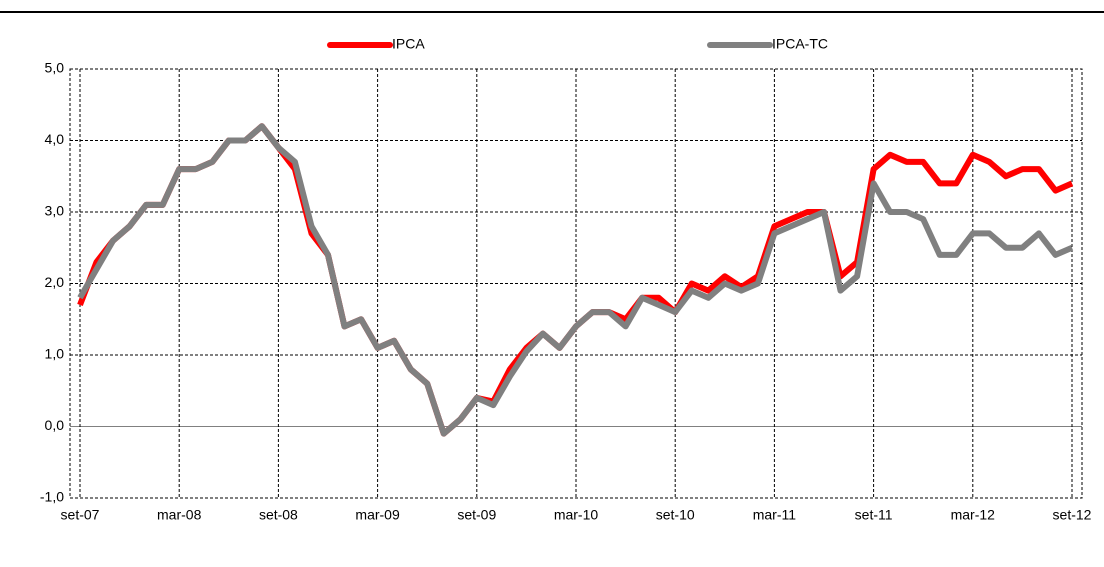 The image size is (1104, 567). I want to click on legend-label: IPCA, so click(408, 44).